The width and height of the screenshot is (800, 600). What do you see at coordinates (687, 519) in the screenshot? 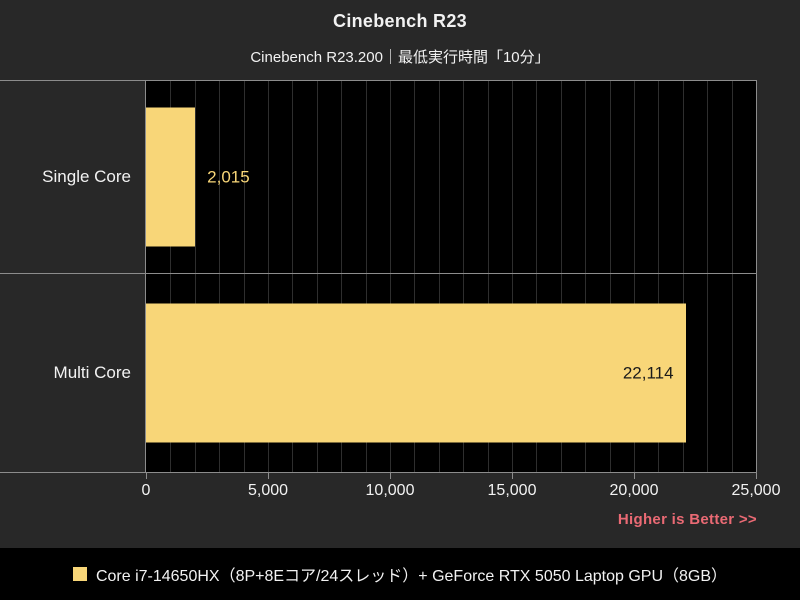
I see `higher-is-better-note: Higher is Better >>` at bounding box center [687, 519].